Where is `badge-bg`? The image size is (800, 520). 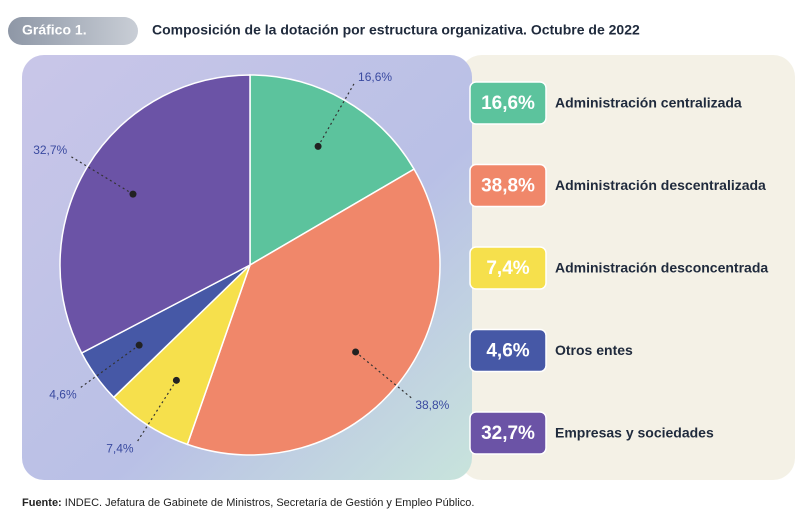 badge-bg is located at coordinates (73, 31).